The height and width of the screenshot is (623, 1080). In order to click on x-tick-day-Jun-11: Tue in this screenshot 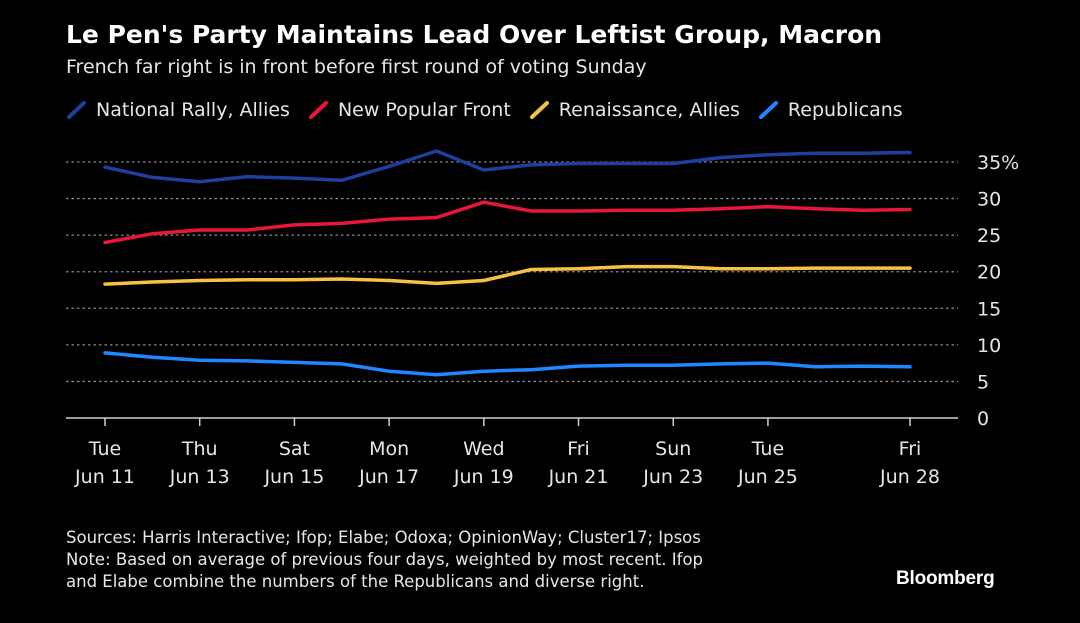, I will do `click(104, 449)`.